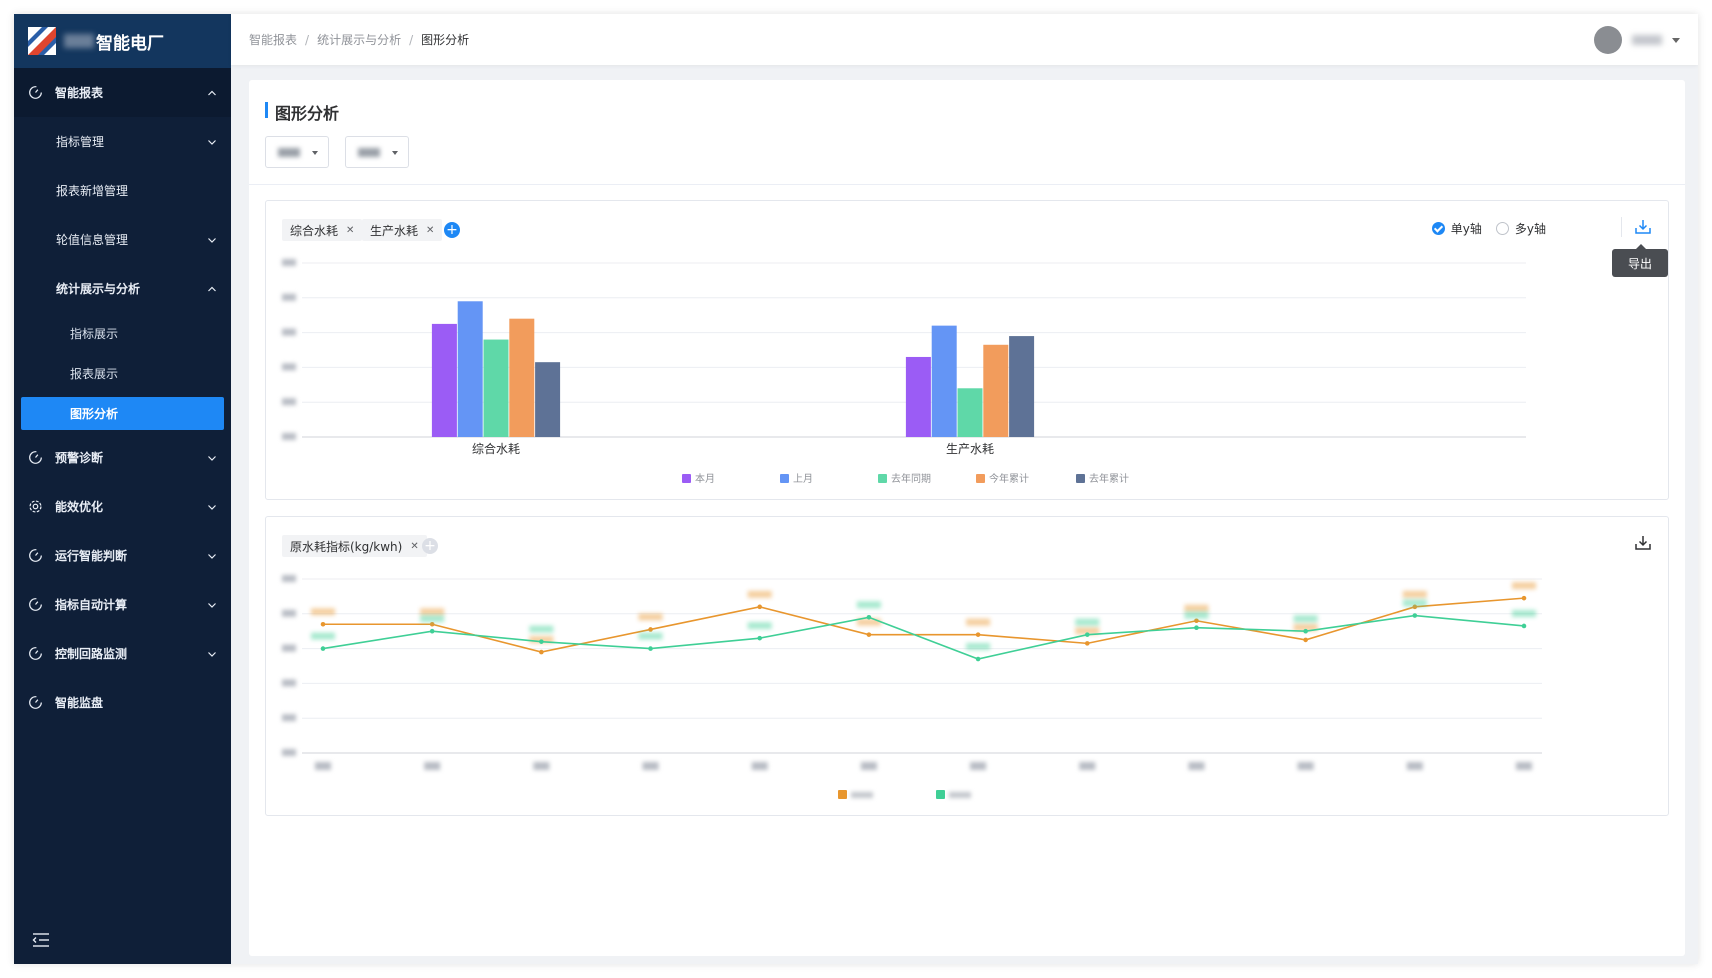 The height and width of the screenshot is (978, 1712). What do you see at coordinates (1502, 228) in the screenshot?
I see `multi-axis-radio` at bounding box center [1502, 228].